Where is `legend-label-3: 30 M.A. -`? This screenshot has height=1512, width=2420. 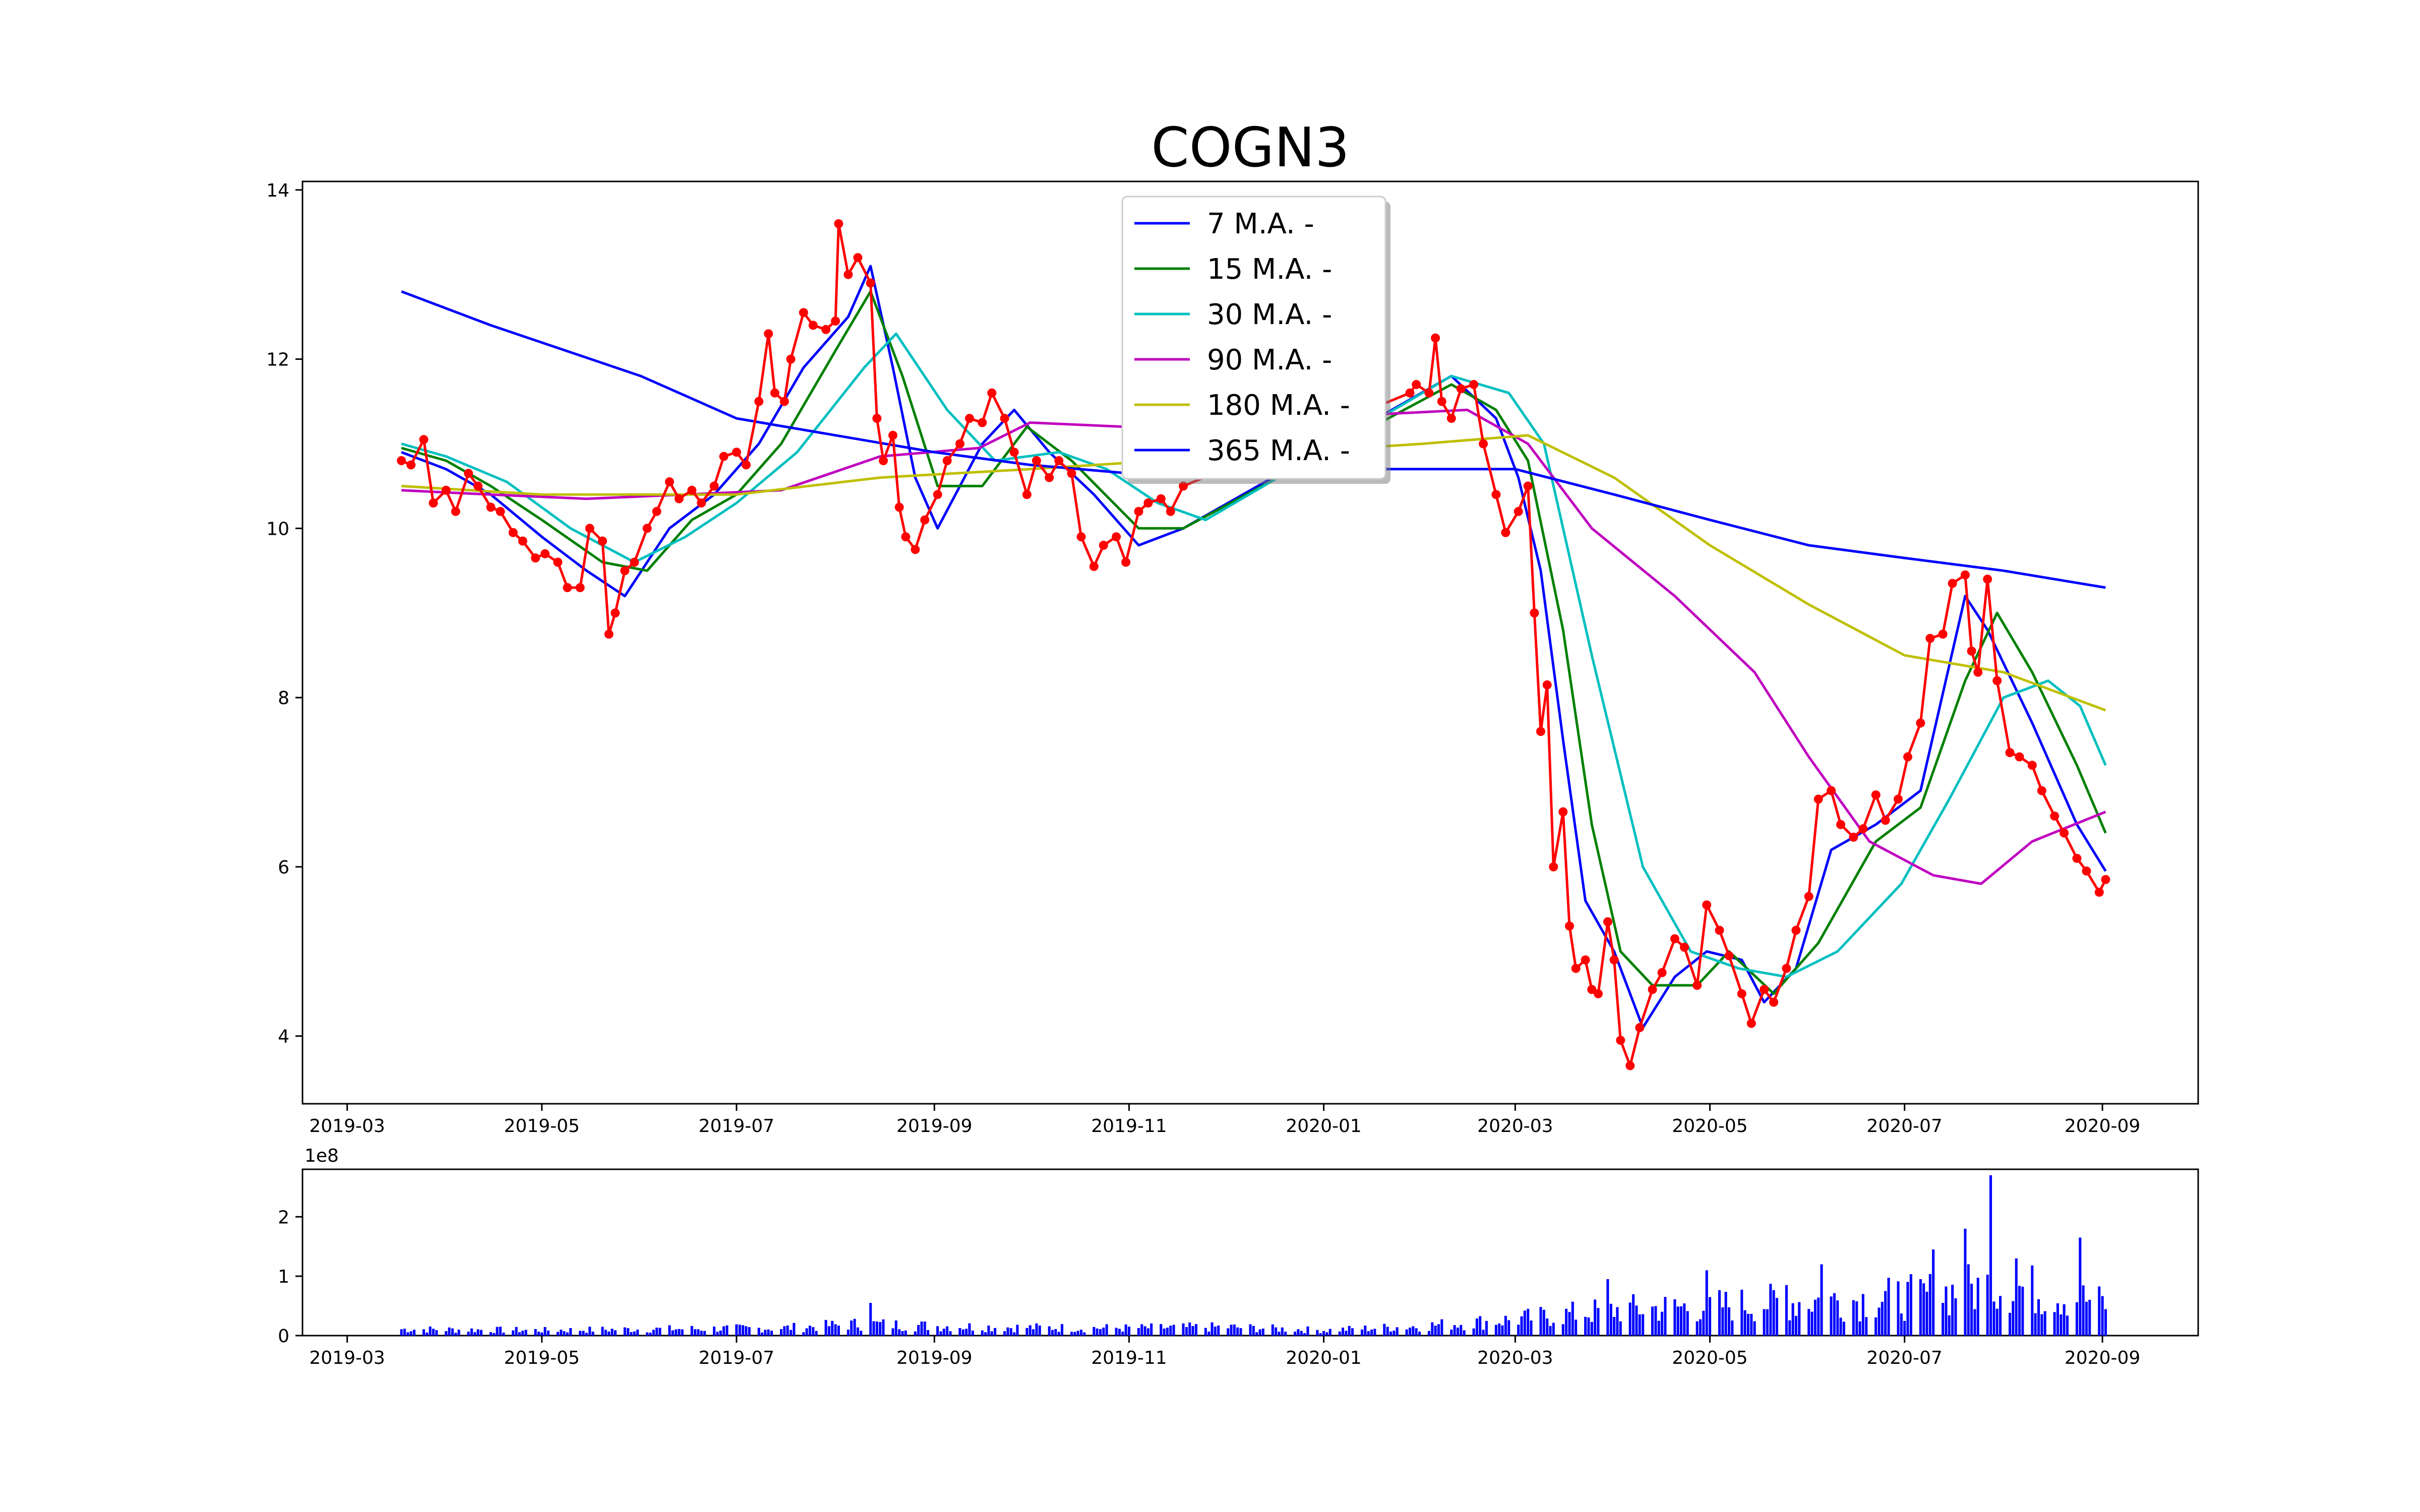
legend-label-3: 30 M.A. - is located at coordinates (1269, 314).